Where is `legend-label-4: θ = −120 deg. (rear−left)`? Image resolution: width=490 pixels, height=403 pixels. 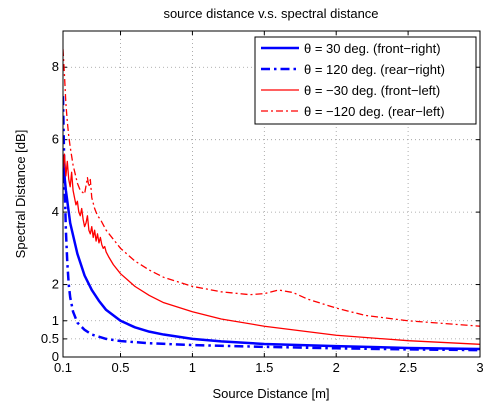 legend-label-4: θ = −120 deg. (rear−left) is located at coordinates (374, 111).